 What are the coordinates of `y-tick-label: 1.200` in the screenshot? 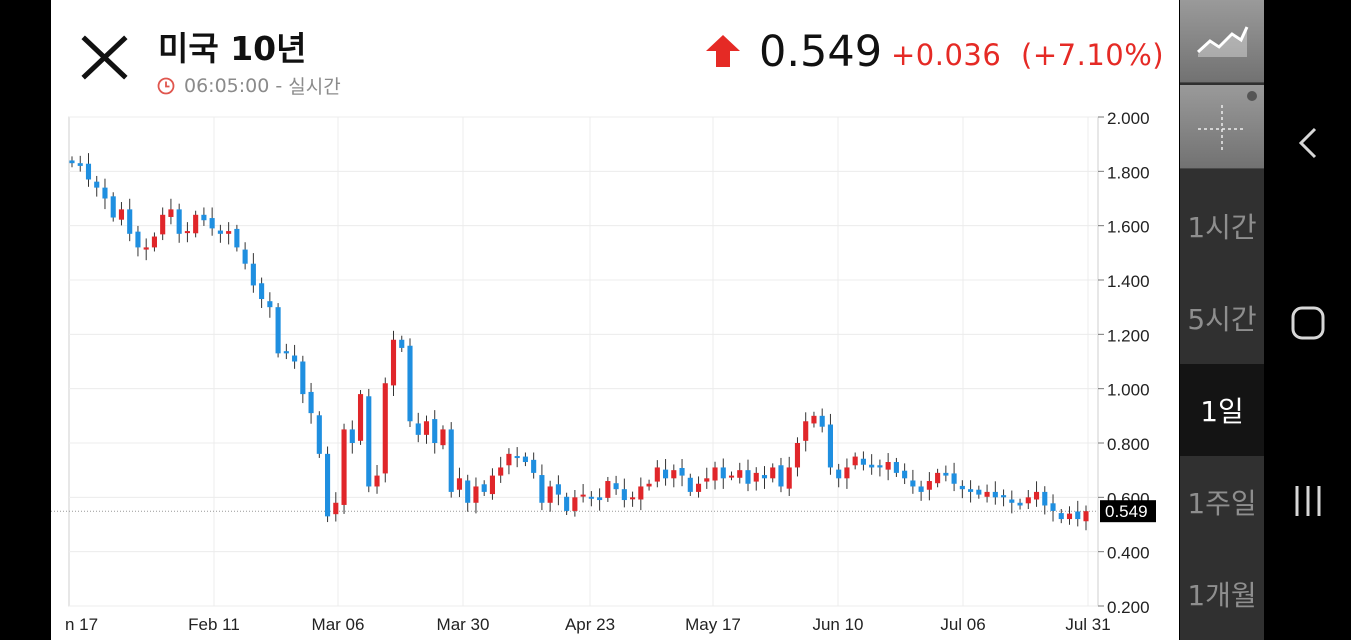 It's located at (1128, 335).